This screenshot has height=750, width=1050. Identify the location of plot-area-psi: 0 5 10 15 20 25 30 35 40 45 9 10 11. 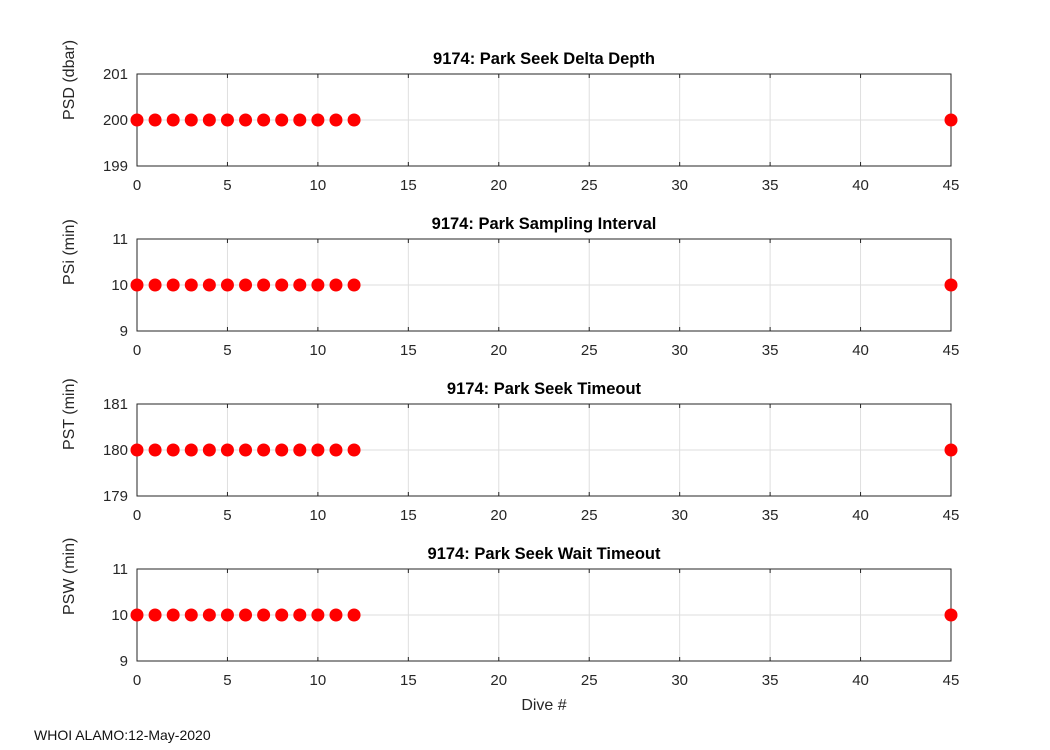
(535, 296).